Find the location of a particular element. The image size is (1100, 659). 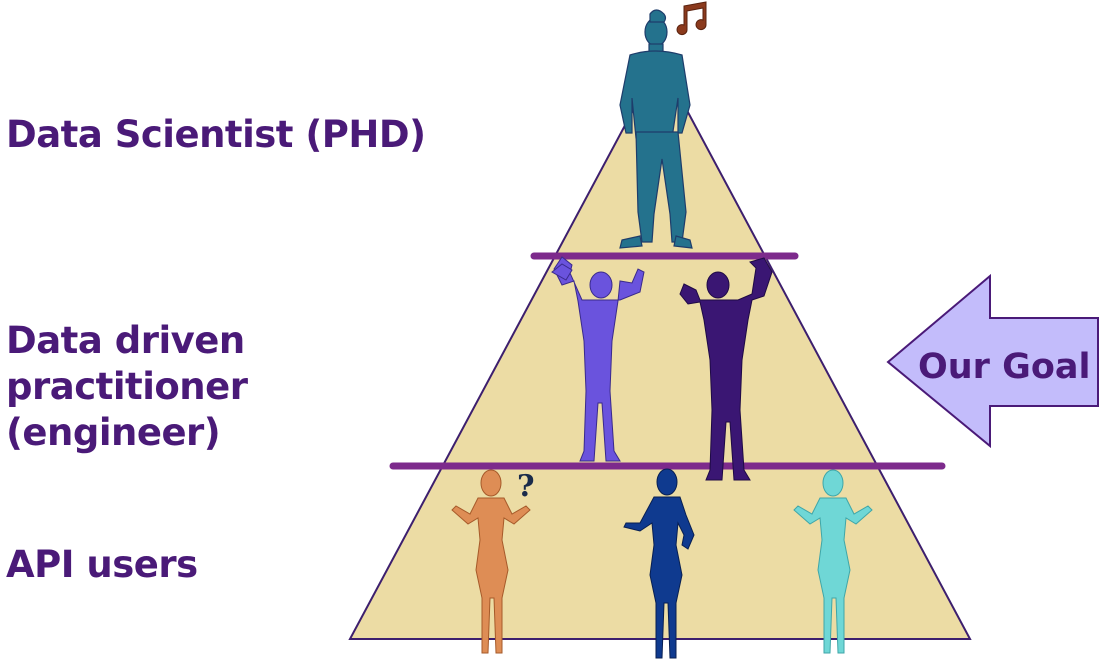

scientist-figure is located at coordinates (656, 129).